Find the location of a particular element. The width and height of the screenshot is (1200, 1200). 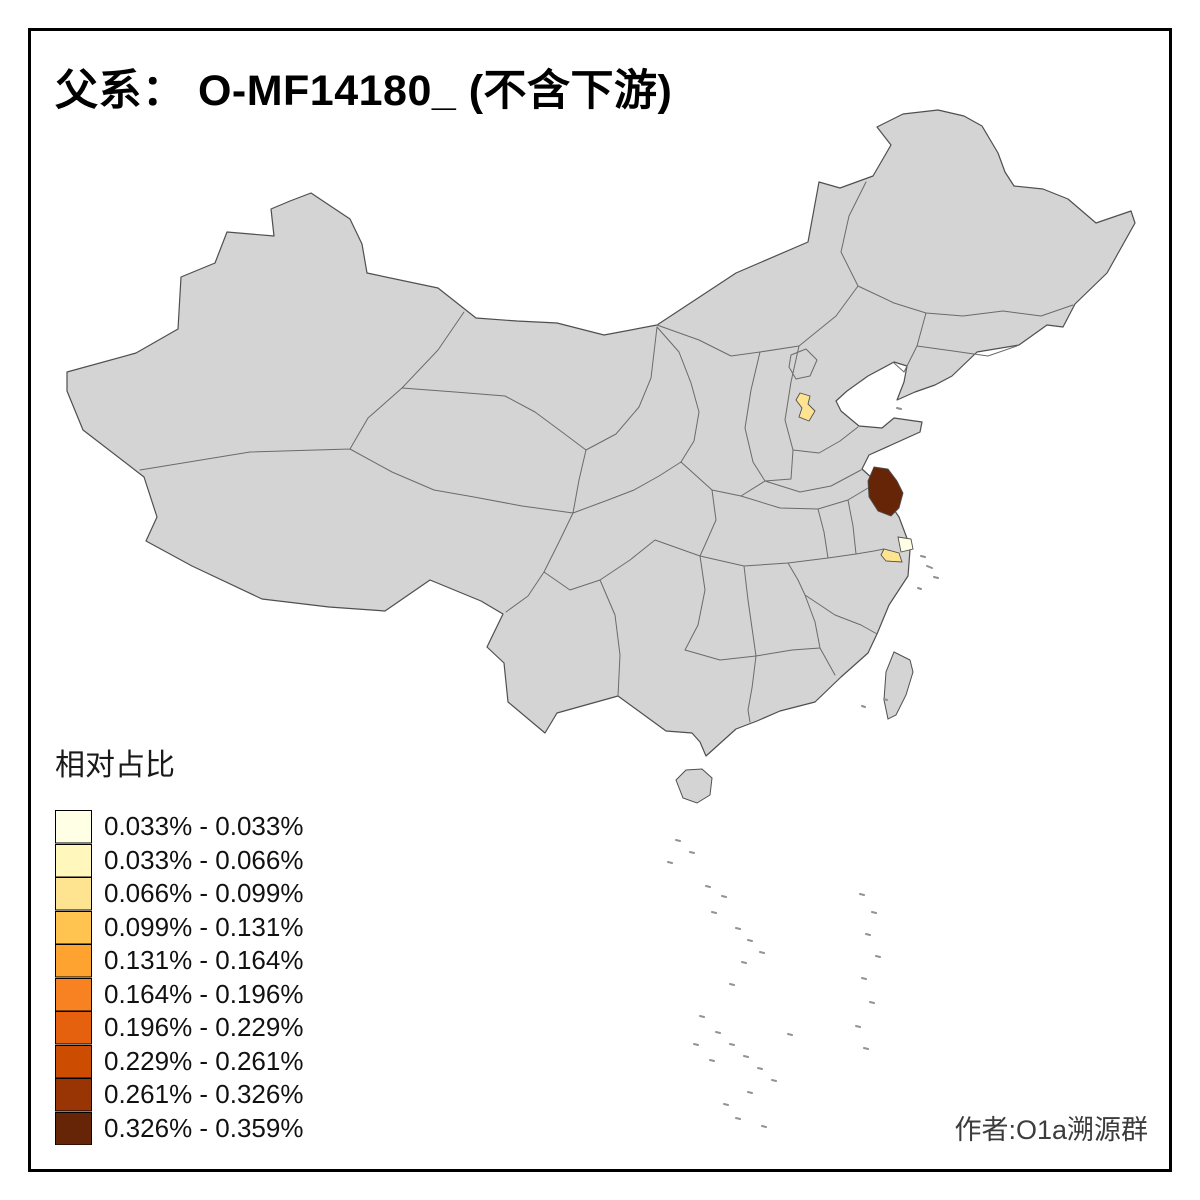

legend-item: 0.196% - 0.229% is located at coordinates (179, 1028).